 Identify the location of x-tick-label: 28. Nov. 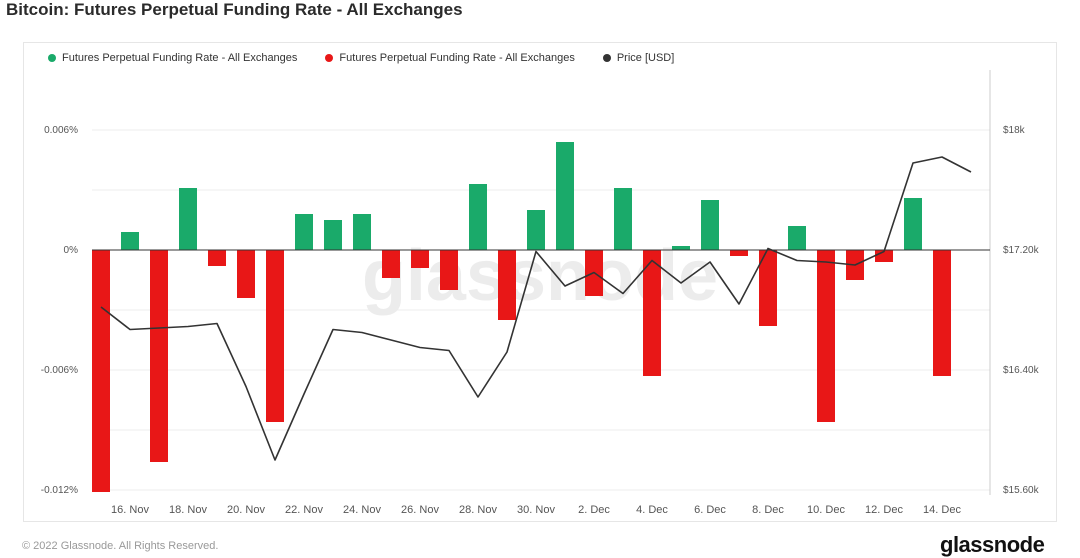
(478, 510).